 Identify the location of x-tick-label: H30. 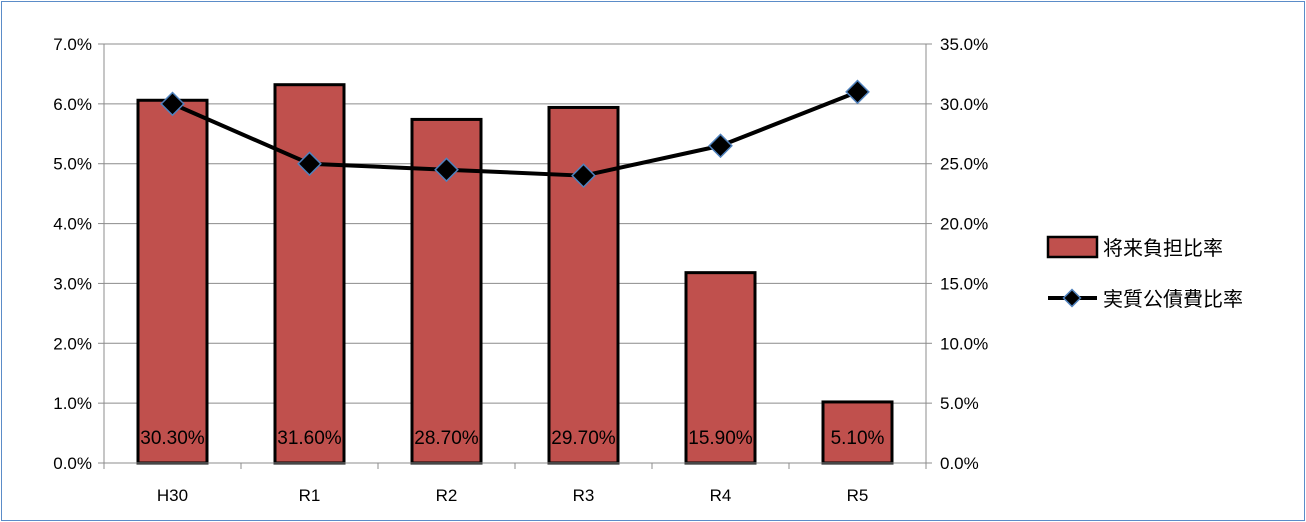
(172, 495).